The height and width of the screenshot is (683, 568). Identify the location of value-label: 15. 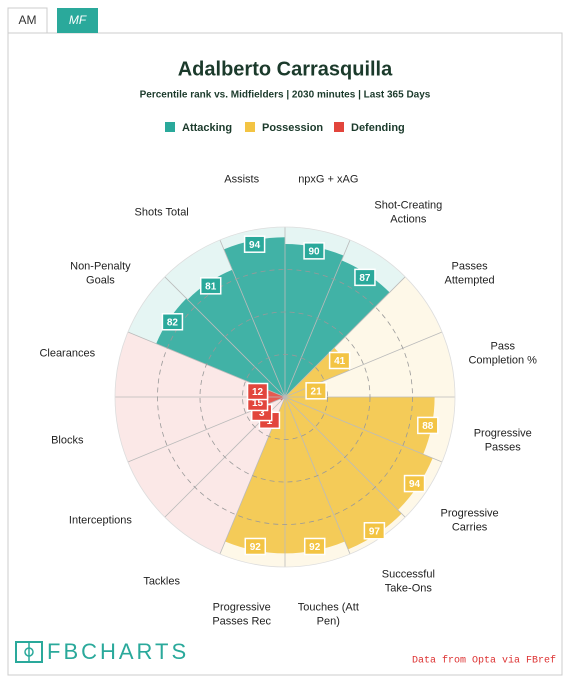
(258, 403).